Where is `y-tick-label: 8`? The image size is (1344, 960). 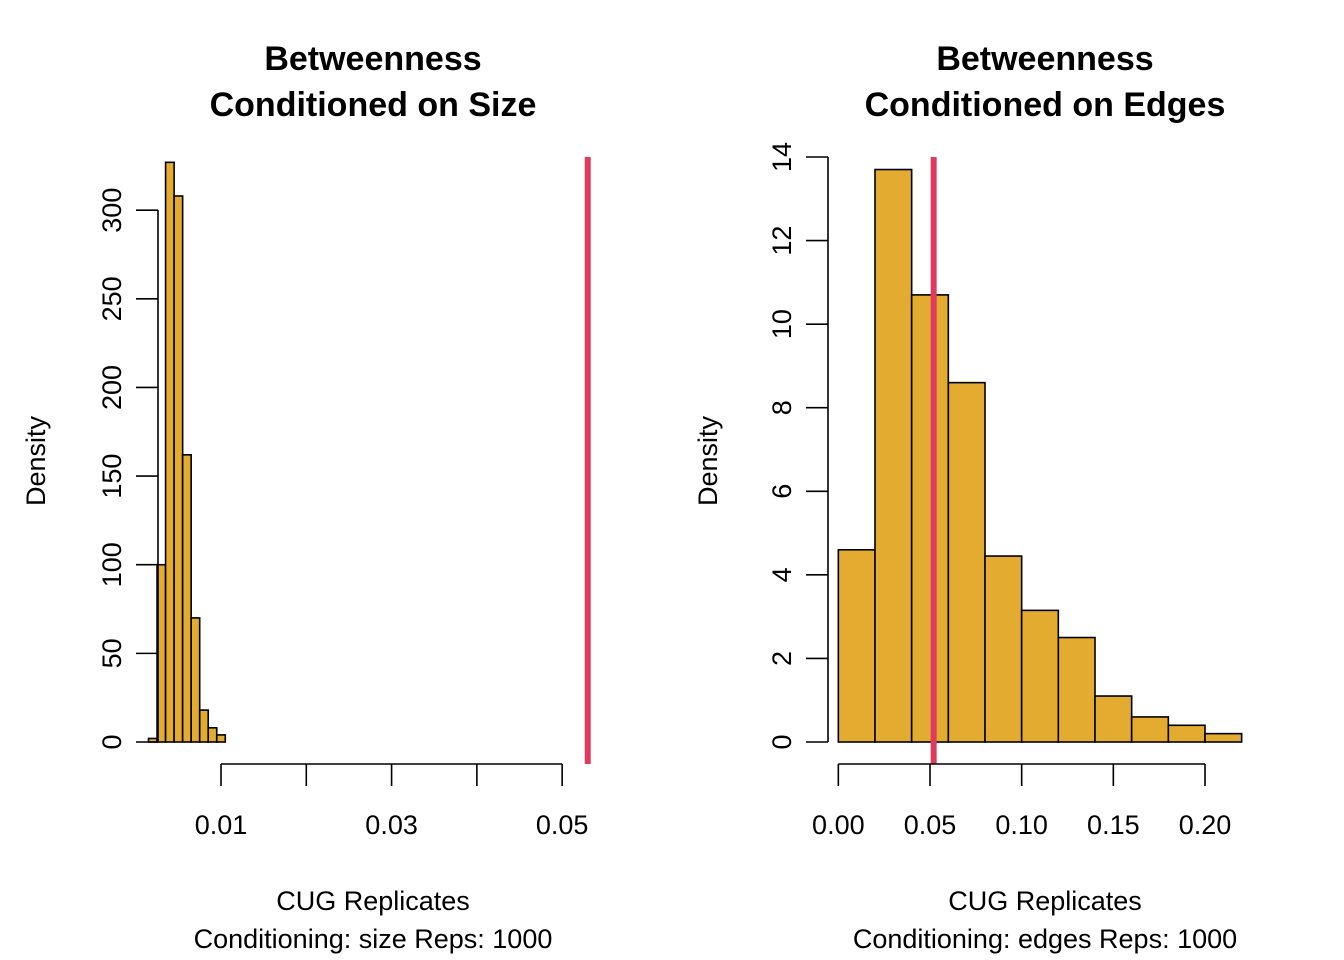 y-tick-label: 8 is located at coordinates (782, 407).